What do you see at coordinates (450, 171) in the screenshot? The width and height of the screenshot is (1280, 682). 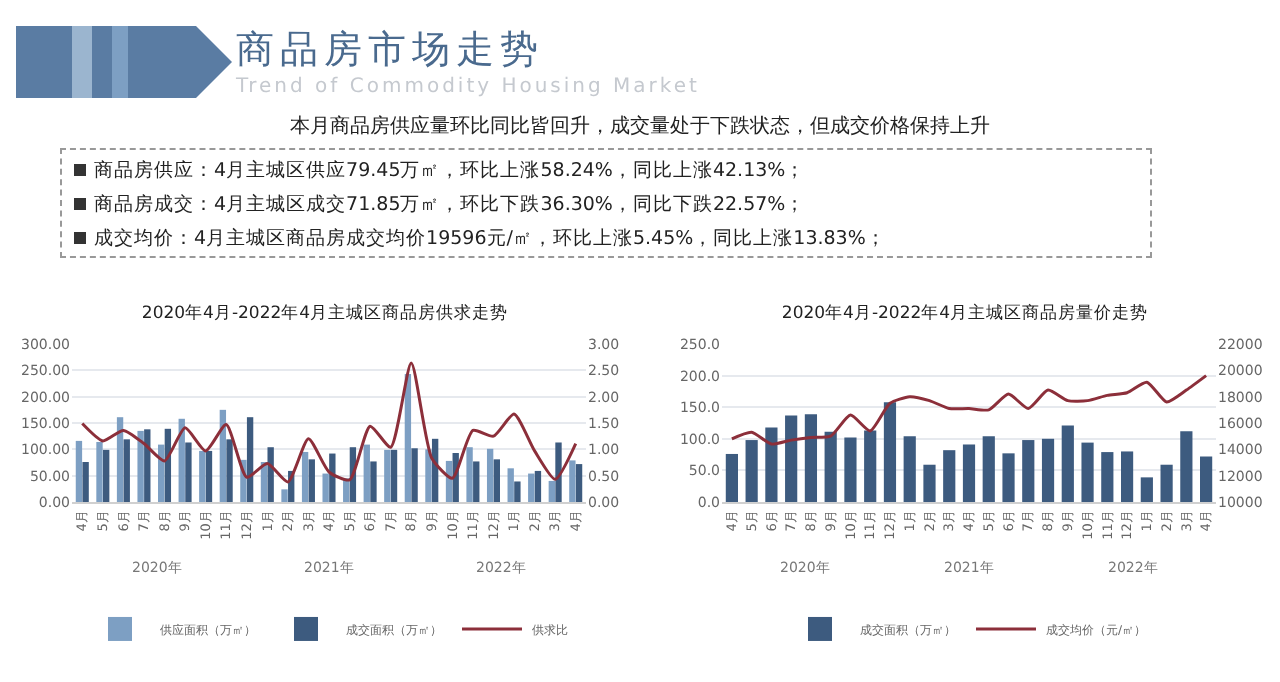 I see `text: 商品房供应：4月主城区供应79.45万㎡，环比上涨58.24%，同比上涨42.13%；` at bounding box center [450, 171].